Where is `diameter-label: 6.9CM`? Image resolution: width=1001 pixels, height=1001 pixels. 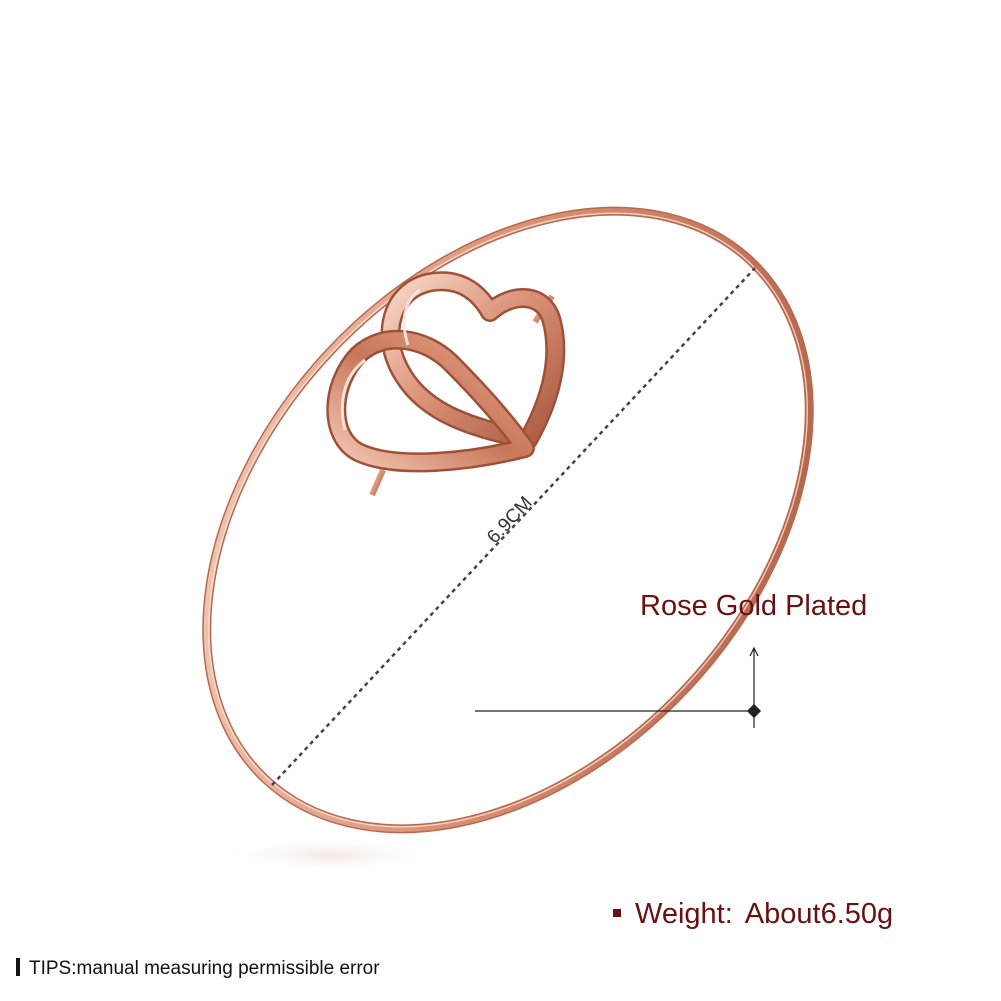 diameter-label: 6.9CM is located at coordinates (510, 520).